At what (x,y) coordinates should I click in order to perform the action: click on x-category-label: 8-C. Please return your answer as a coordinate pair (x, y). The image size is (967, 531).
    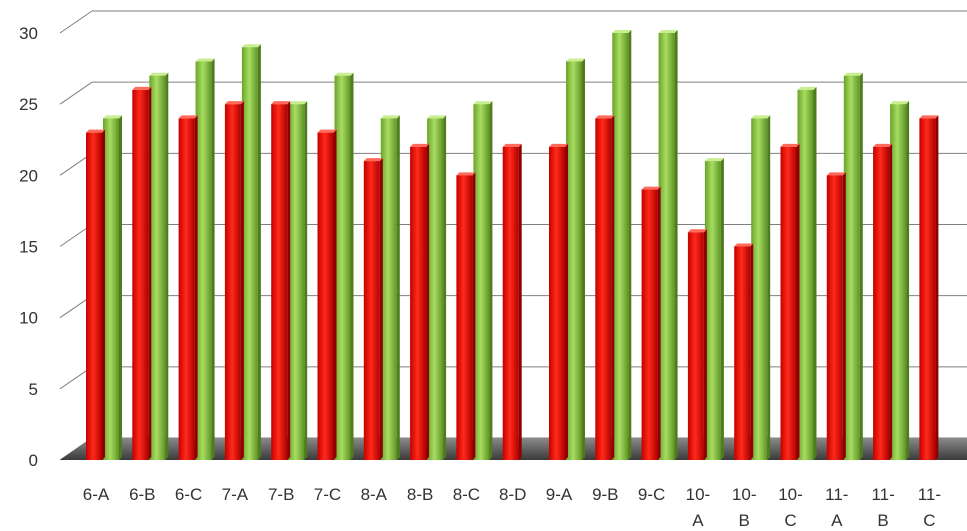
    Looking at the image, I should click on (466, 494).